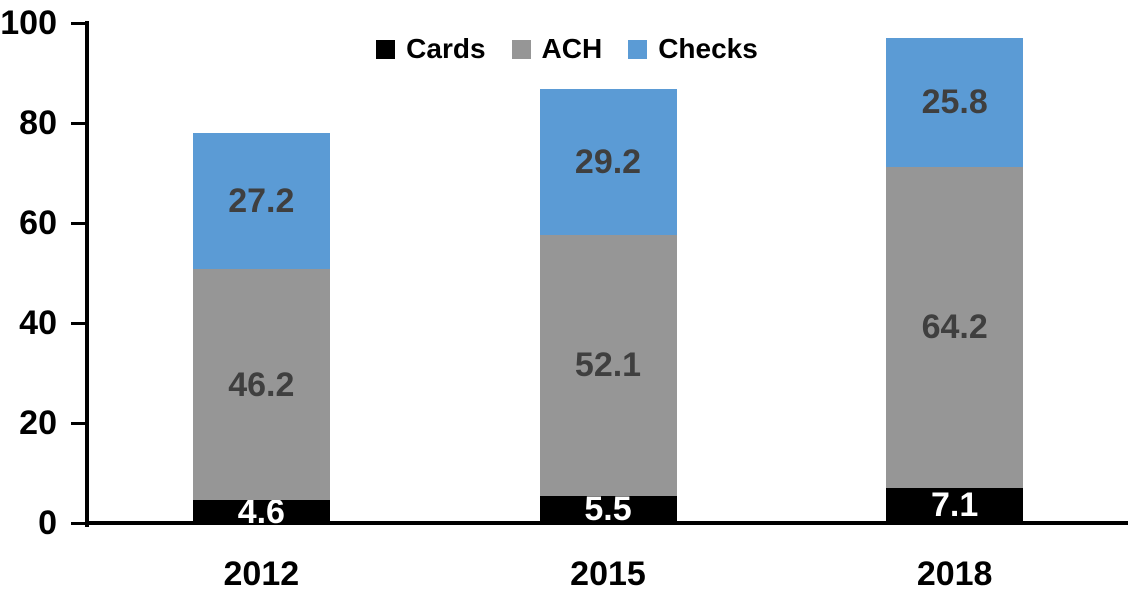 The image size is (1134, 599). Describe the element at coordinates (28, 23) in the screenshot. I see `y-tick-label-100: 100` at that location.